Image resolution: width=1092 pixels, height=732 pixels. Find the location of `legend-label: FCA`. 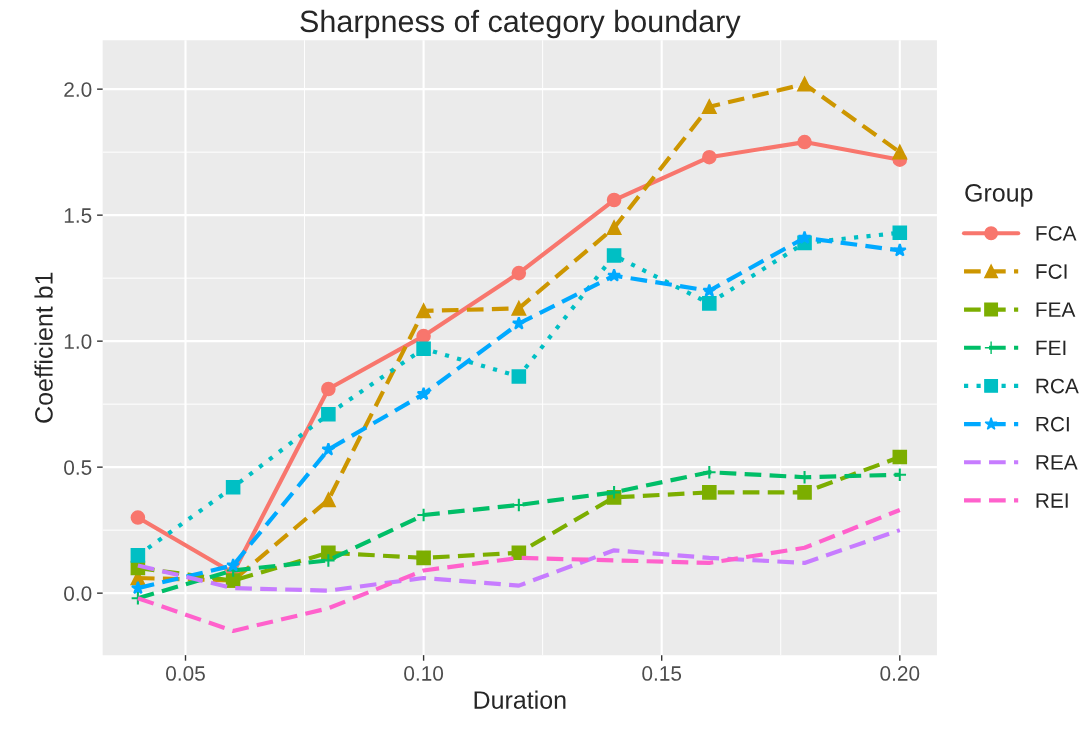

legend-label: FCA is located at coordinates (1056, 233).